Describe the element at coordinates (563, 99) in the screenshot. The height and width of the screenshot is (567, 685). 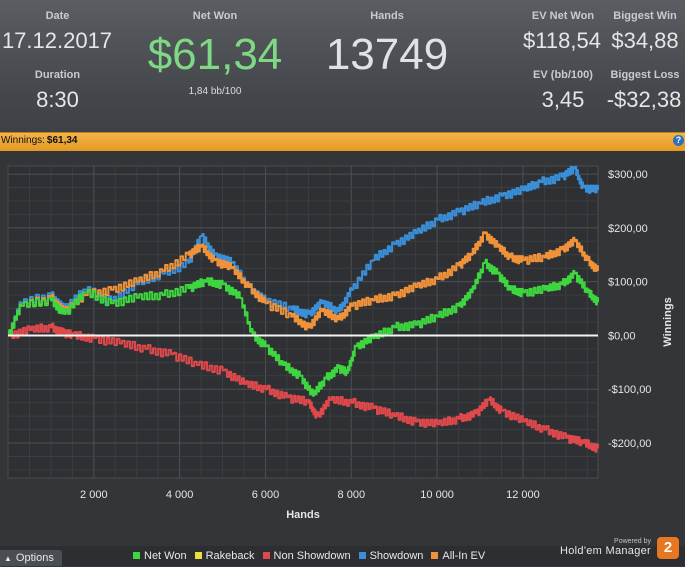
I see `ev-bb-value: 3,45` at that location.